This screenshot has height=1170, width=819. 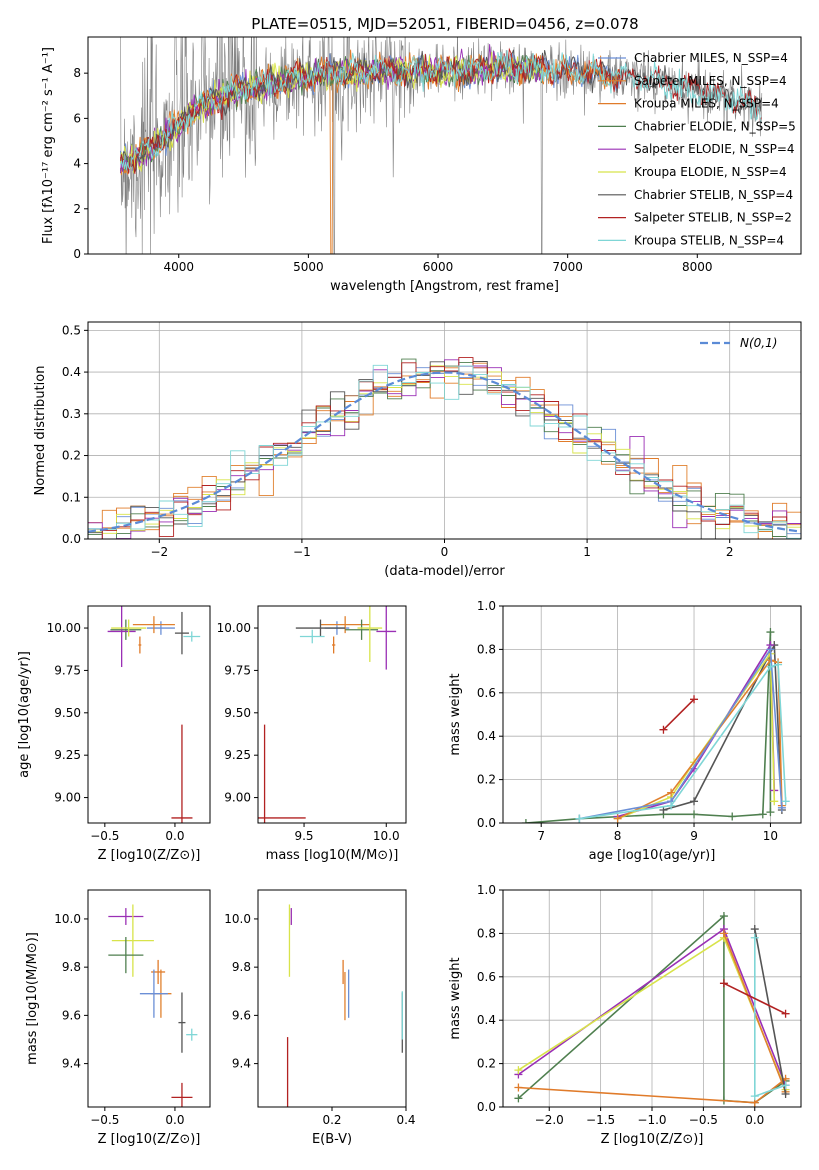 I want to click on x-tick-label: 1, so click(x=587, y=552).